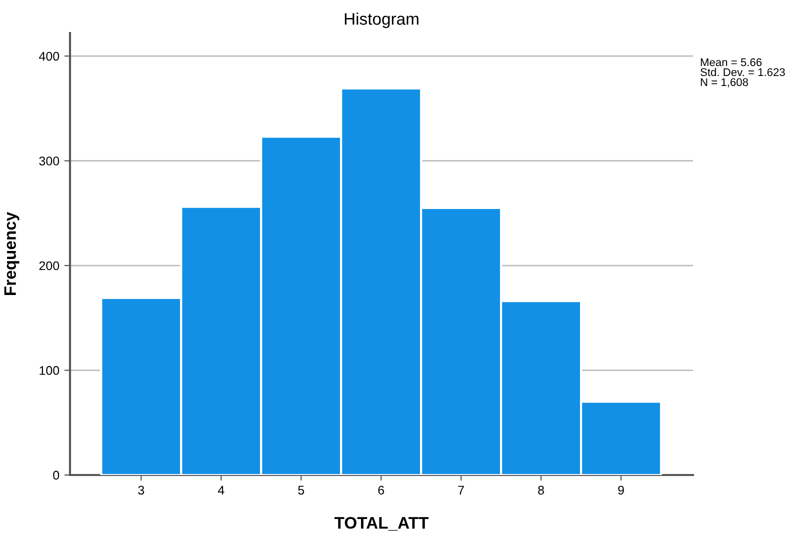  I want to click on x-axis-title: TOTAL_ATT, so click(381, 523).